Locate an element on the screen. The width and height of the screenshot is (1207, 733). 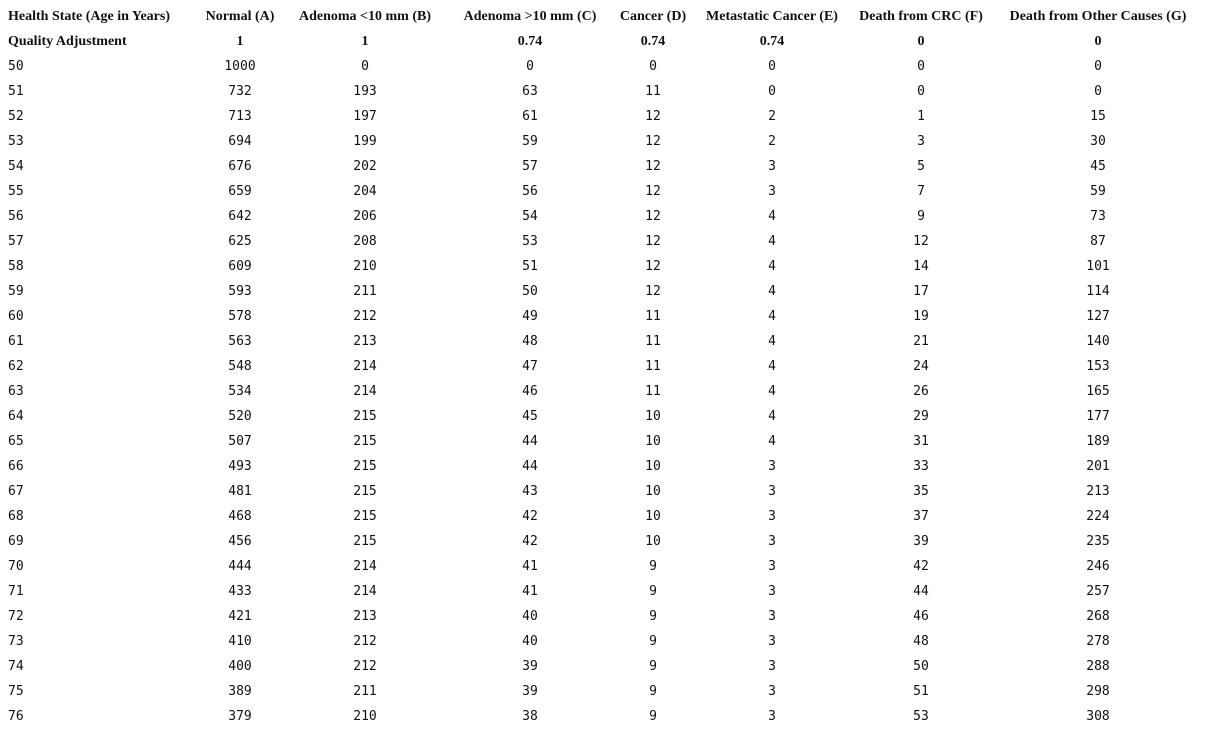
value-cell: 54 is located at coordinates (530, 216).